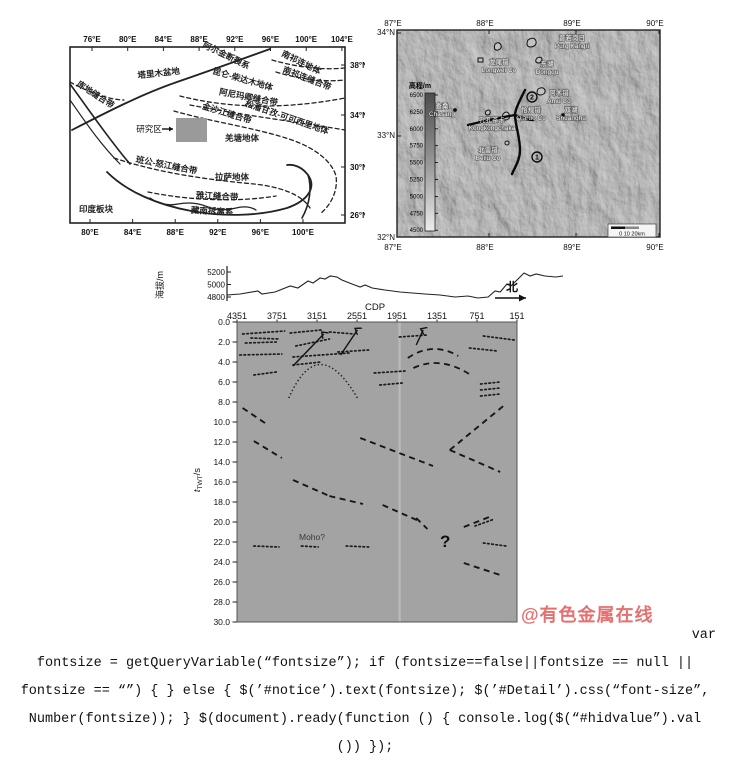  What do you see at coordinates (417, 181) in the screenshot?
I see `colorbar-tick-label: 5250` at bounding box center [417, 181].